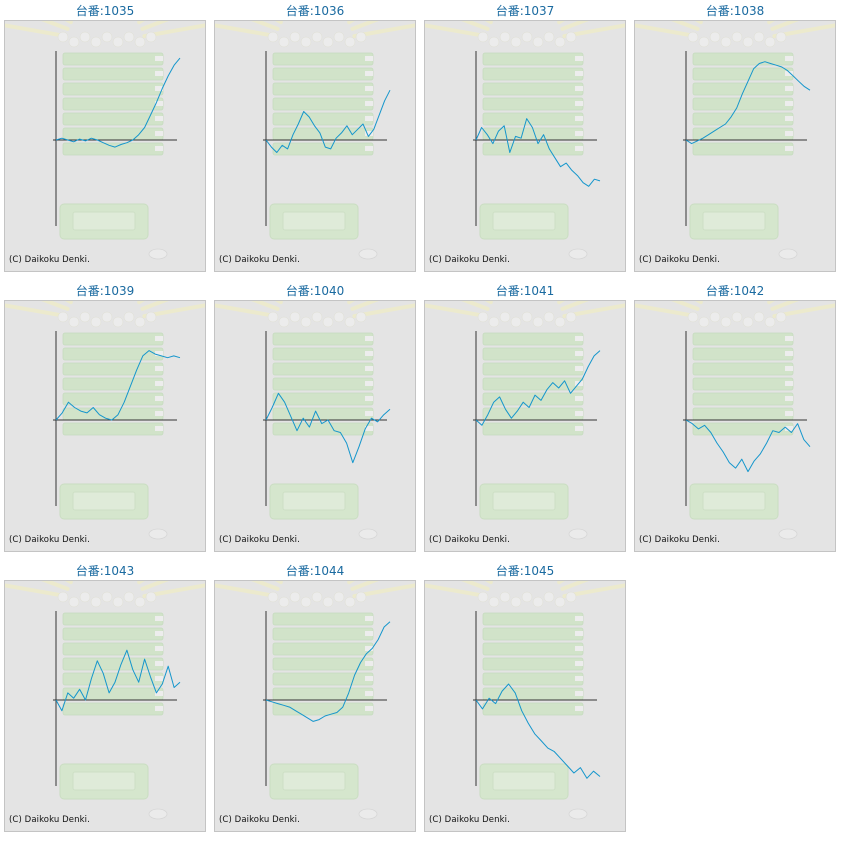 The width and height of the screenshot is (845, 841). I want to click on chart-title: 台番:1038, so click(735, 11).